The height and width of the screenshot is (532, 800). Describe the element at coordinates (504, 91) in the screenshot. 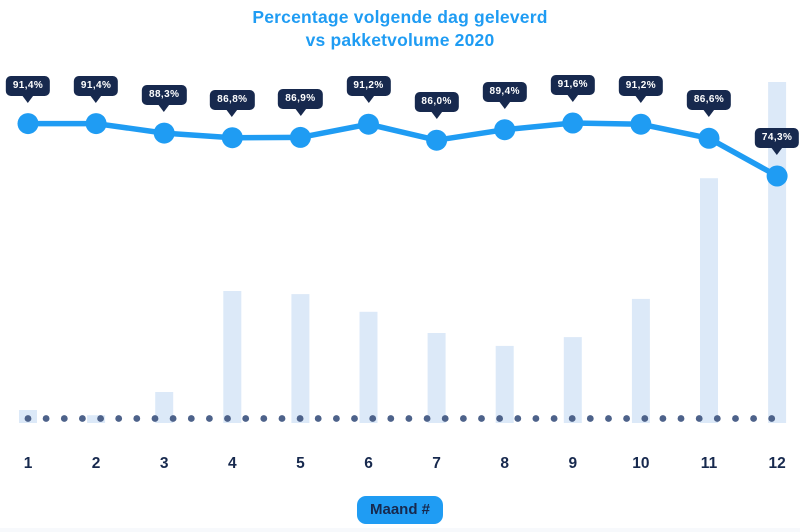

I see `value-badge-month-8: 89,4%` at that location.